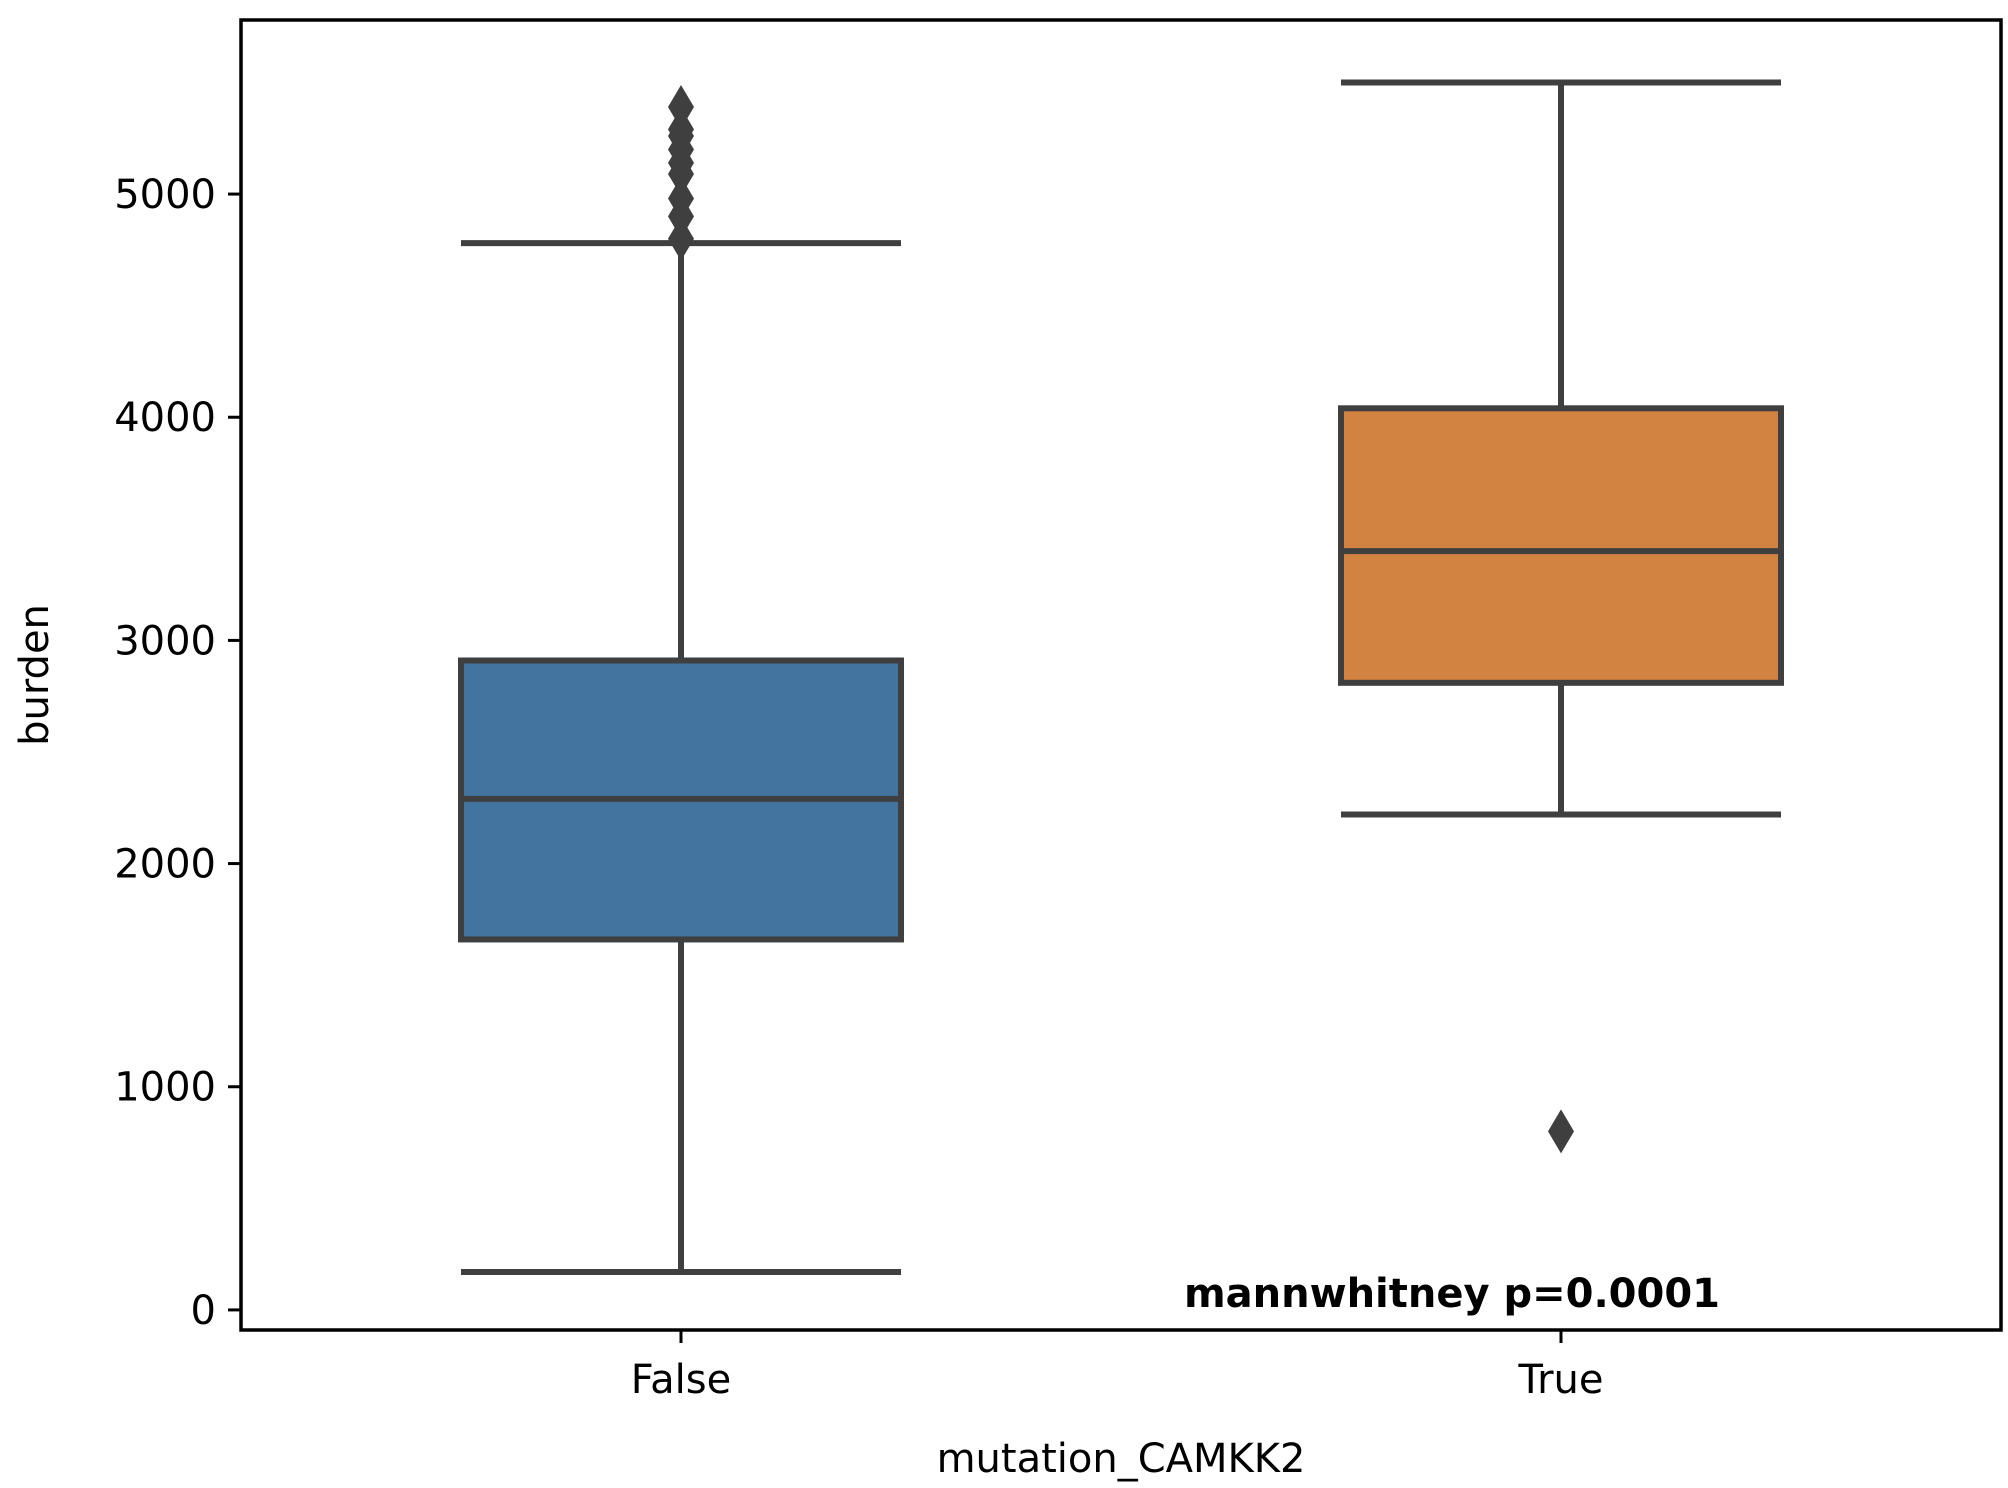  Describe the element at coordinates (1117, 1366) in the screenshot. I see `x-axis-ticks: False True` at that location.